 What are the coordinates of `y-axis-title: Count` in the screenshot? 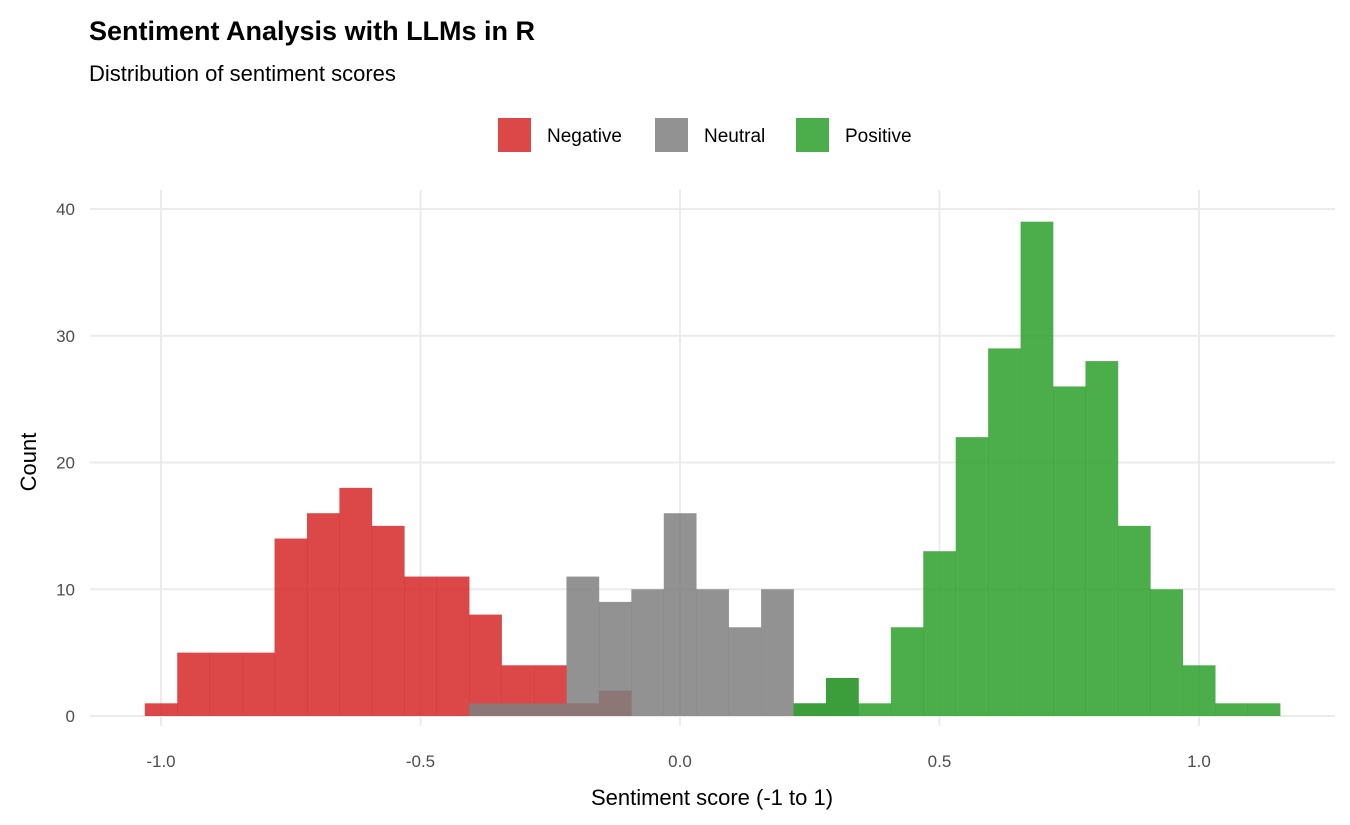 It's located at (28, 462).